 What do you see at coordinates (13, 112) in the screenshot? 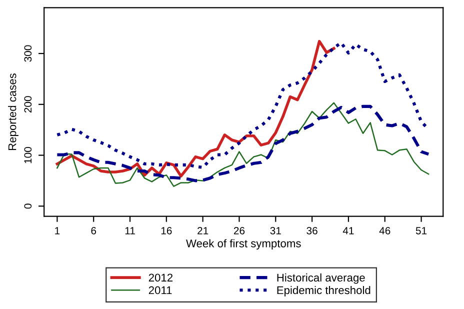
I see `y-axis-title: Reported cases` at bounding box center [13, 112].